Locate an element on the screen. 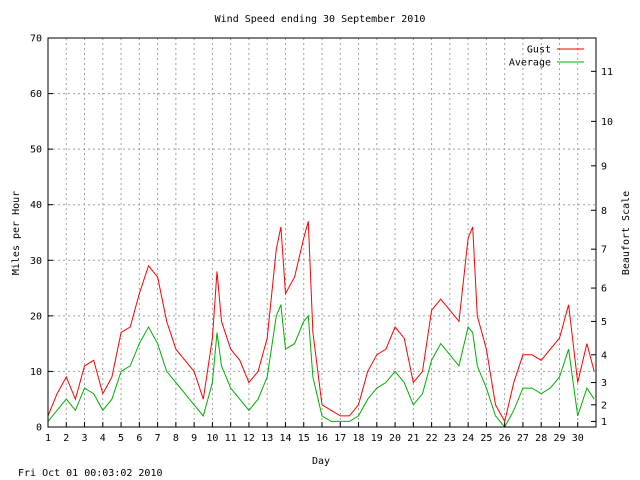 The width and height of the screenshot is (640, 480). x-tick-label: 6 is located at coordinates (139, 438).